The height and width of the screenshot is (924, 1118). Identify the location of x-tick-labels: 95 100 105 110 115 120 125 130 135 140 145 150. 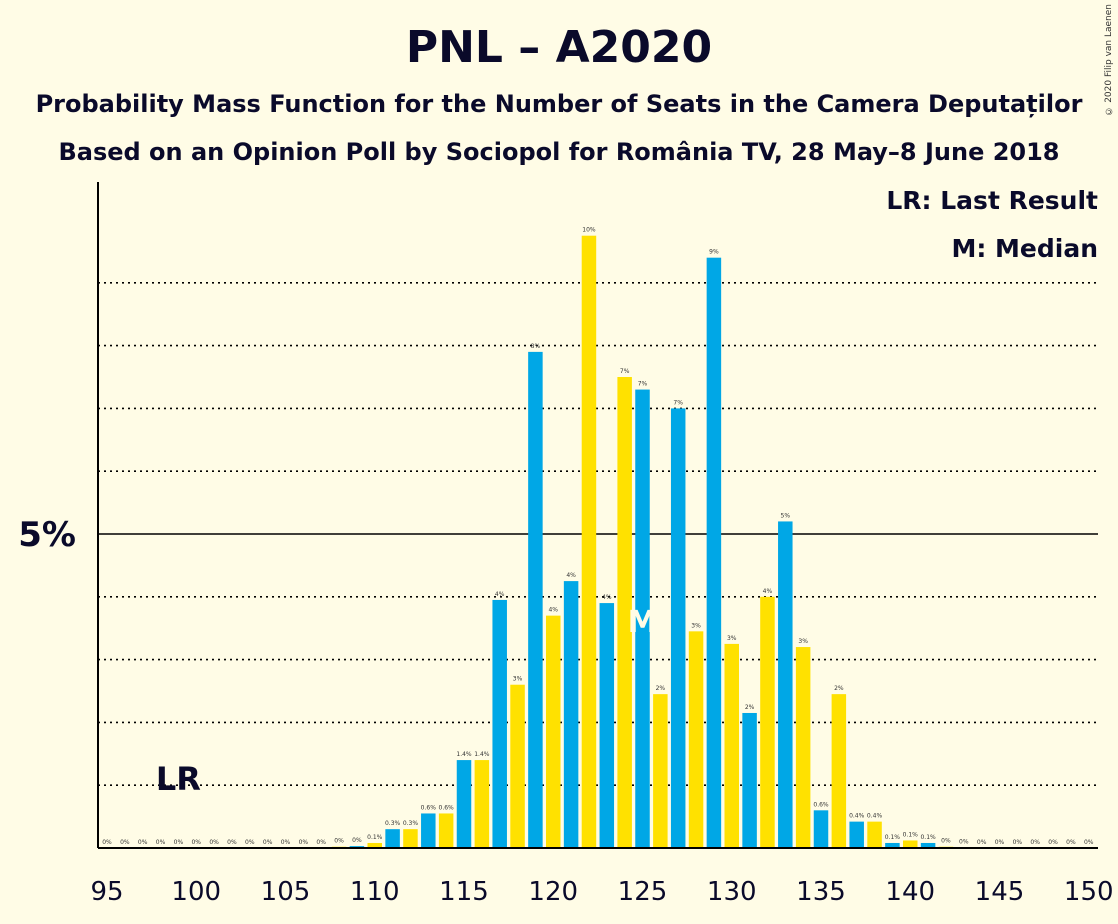
(601, 892).